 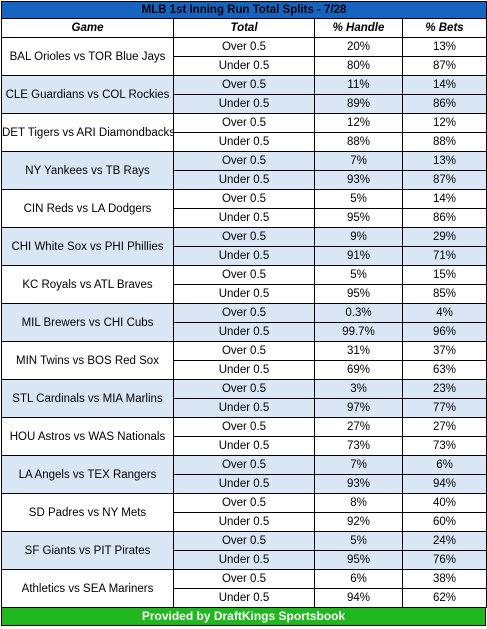 I want to click on table-row: NY Yankees vs TB Rays Over 0.5 7% 13%, so click(x=244, y=170).